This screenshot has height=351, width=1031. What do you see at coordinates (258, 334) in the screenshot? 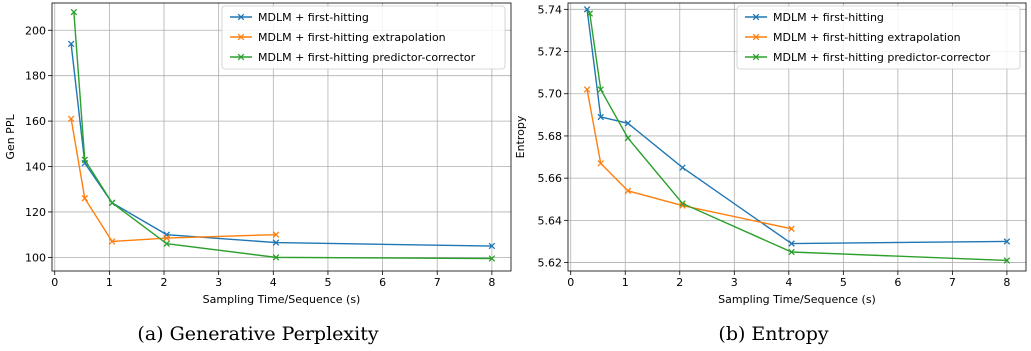
I see `caption-a: (a) Generative Perplexity` at bounding box center [258, 334].